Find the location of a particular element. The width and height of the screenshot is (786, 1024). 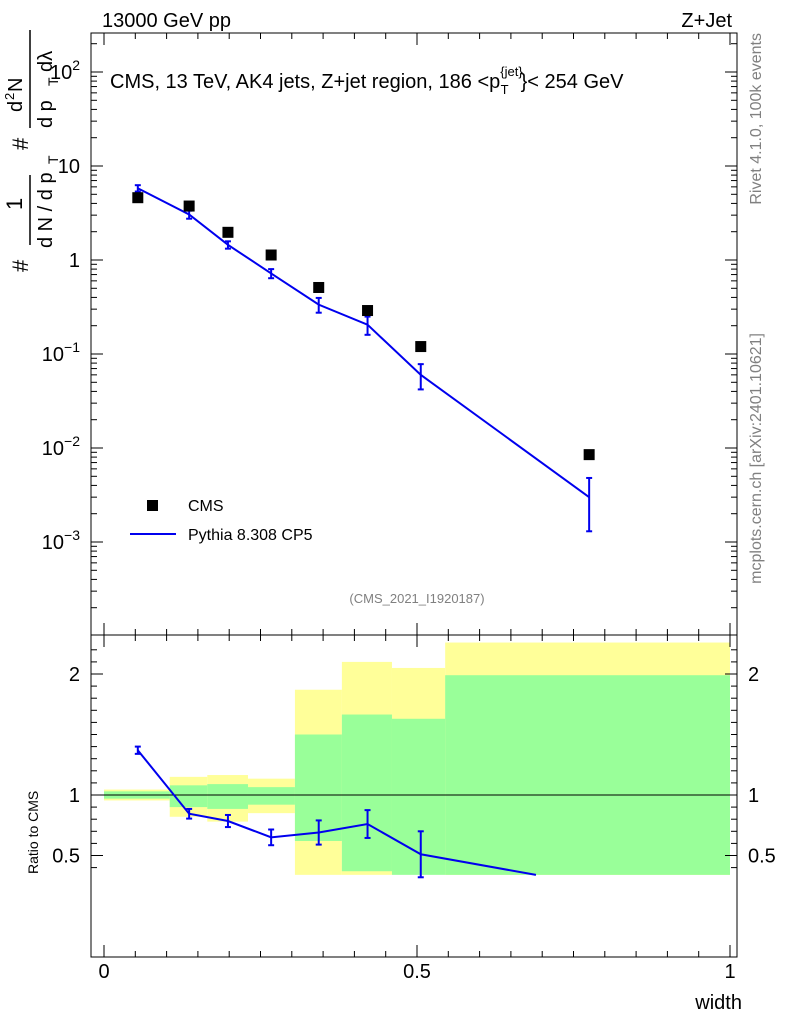

main-y-tick-label: 1 is located at coordinates (74, 261).